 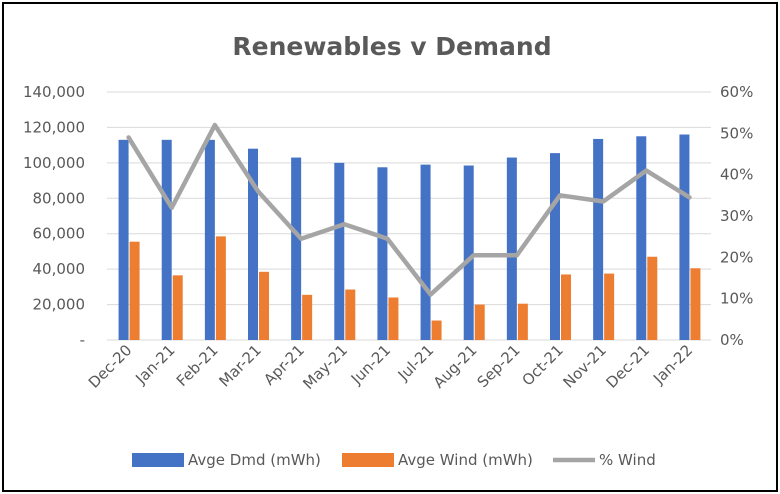 I want to click on x-tick-label: Oct-21, so click(x=542, y=365).